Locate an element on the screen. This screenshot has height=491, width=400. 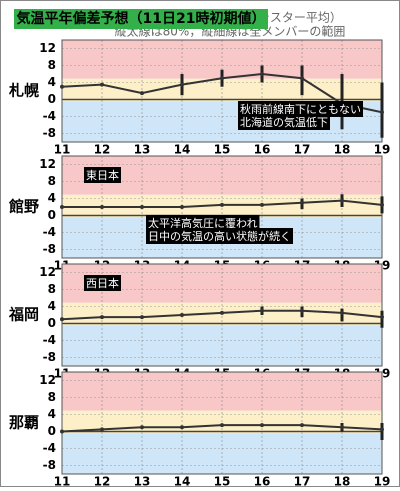
station-label: 那覇 is located at coordinates (24, 423).